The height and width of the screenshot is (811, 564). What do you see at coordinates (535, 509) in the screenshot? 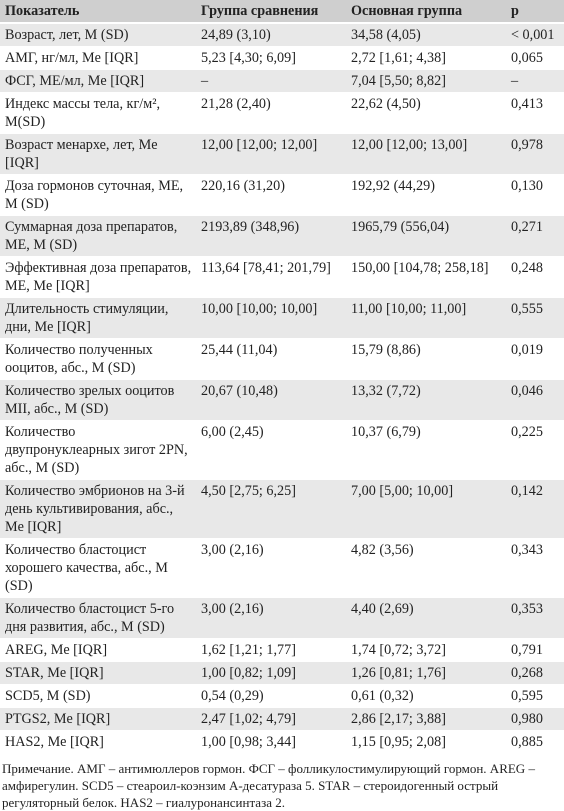
I see `table-cell: 0,142` at bounding box center [535, 509].